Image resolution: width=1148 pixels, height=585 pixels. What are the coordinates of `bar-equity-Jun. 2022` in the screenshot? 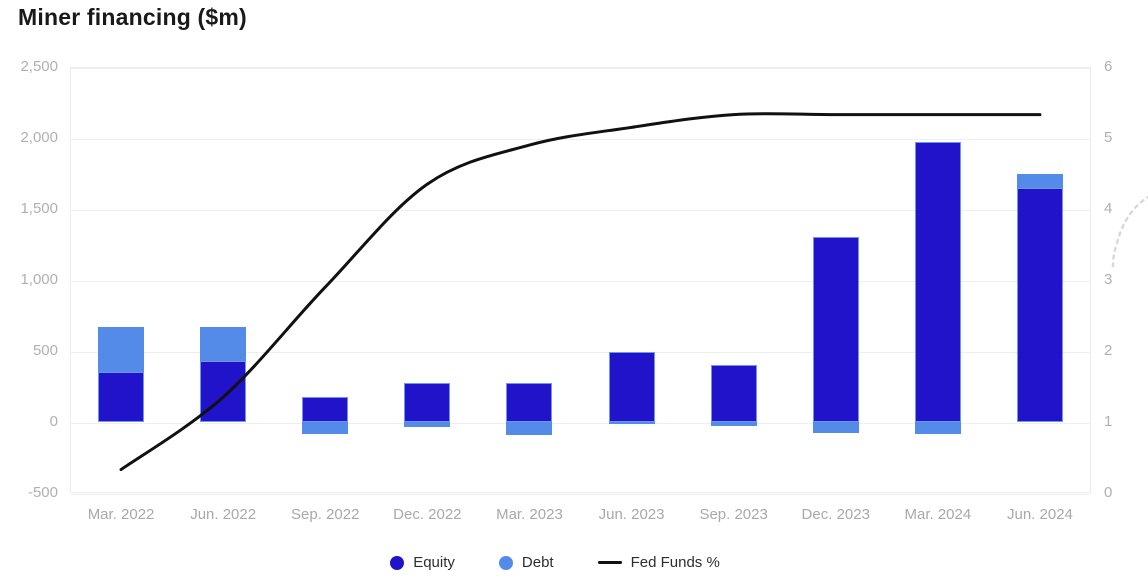 It's located at (223, 391).